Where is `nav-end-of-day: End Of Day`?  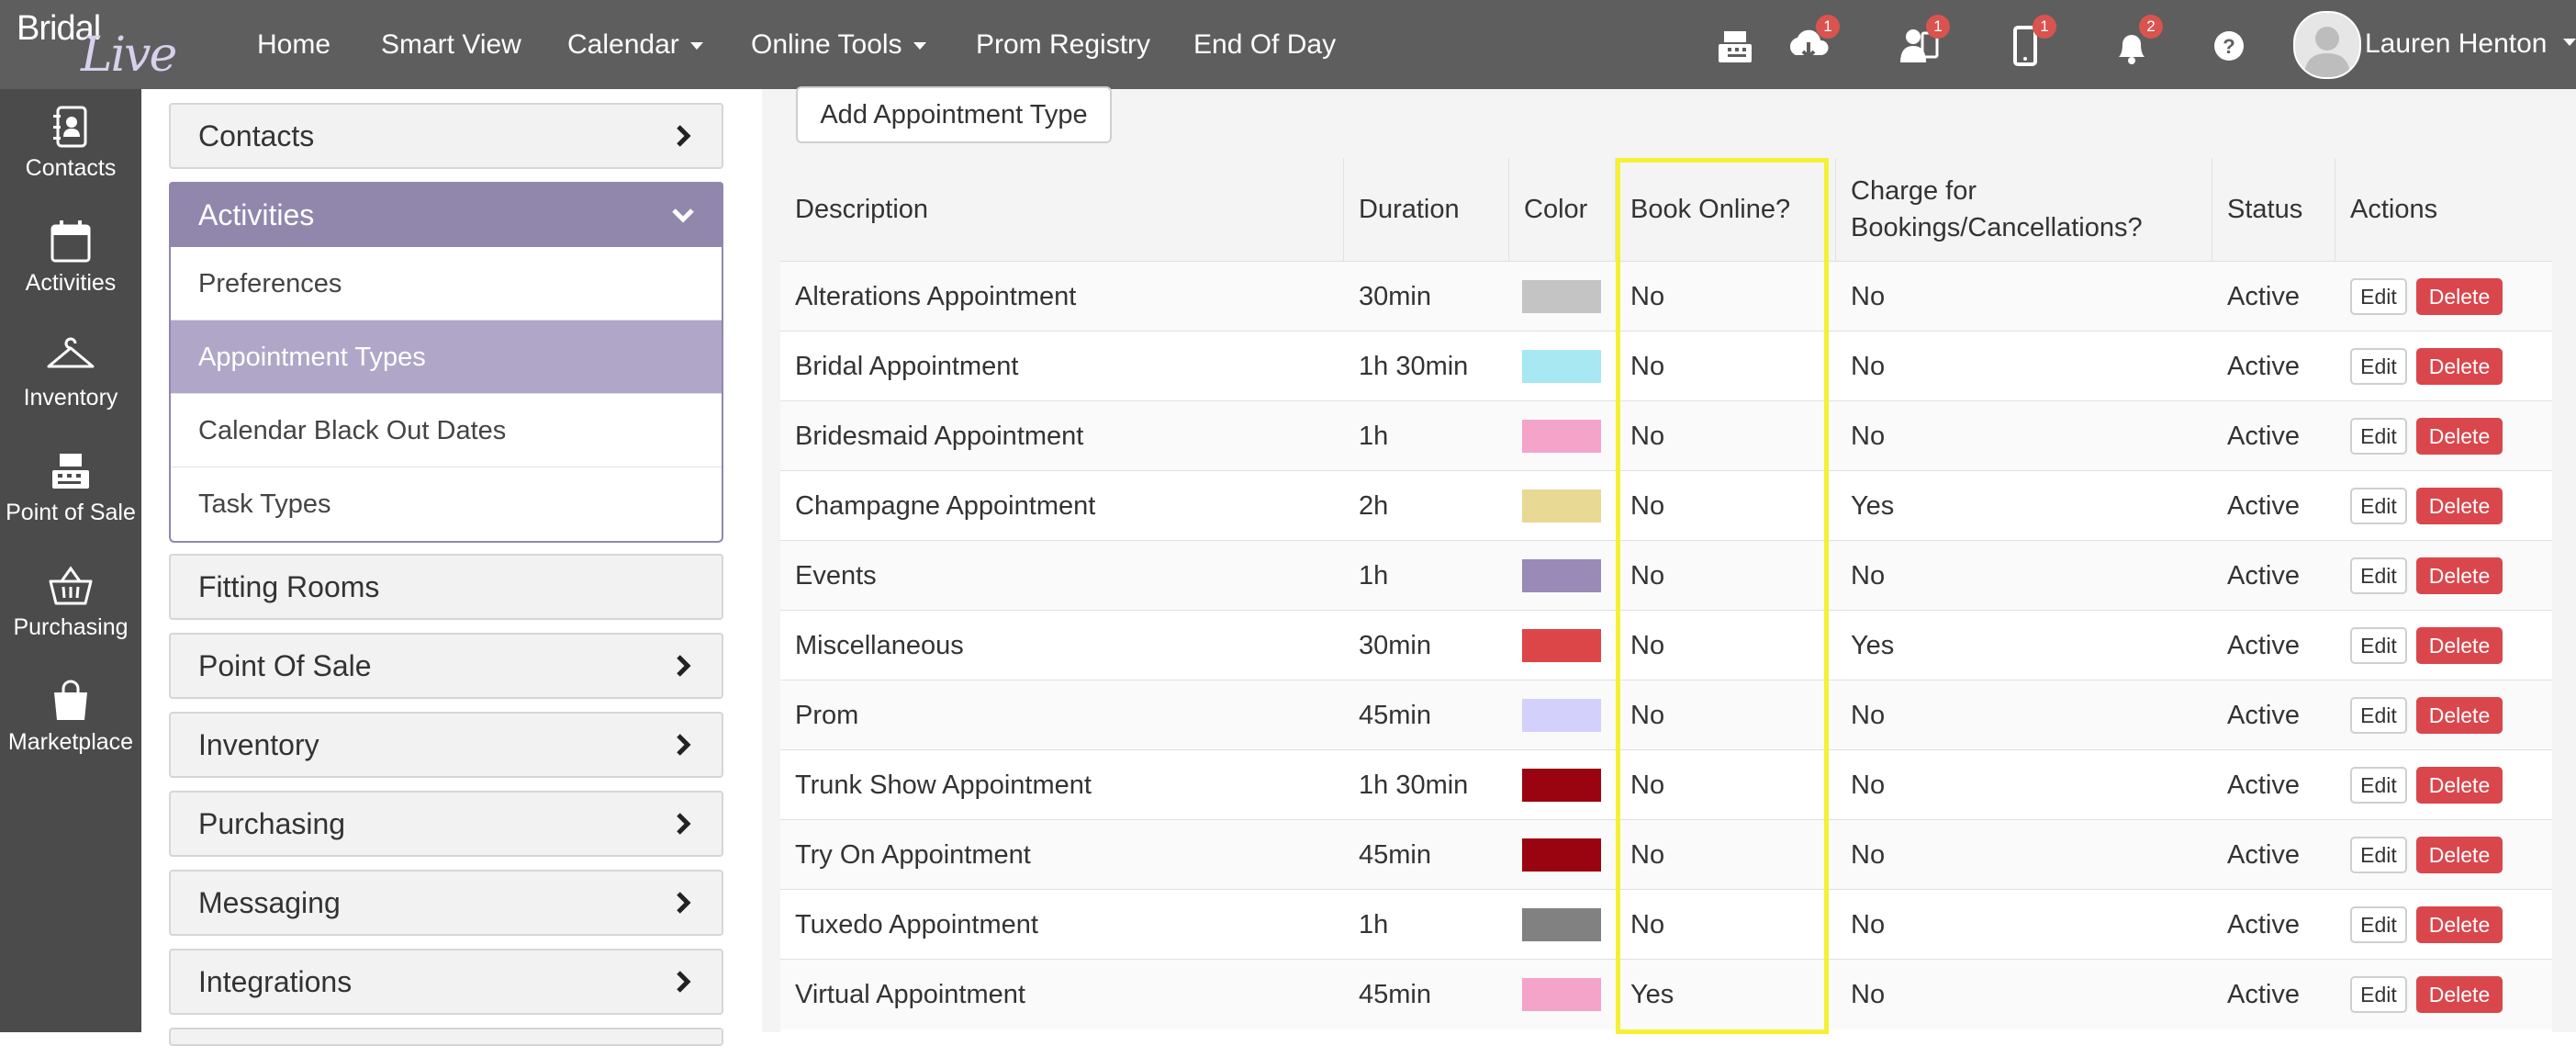
nav-end-of-day: End Of Day is located at coordinates (1264, 44).